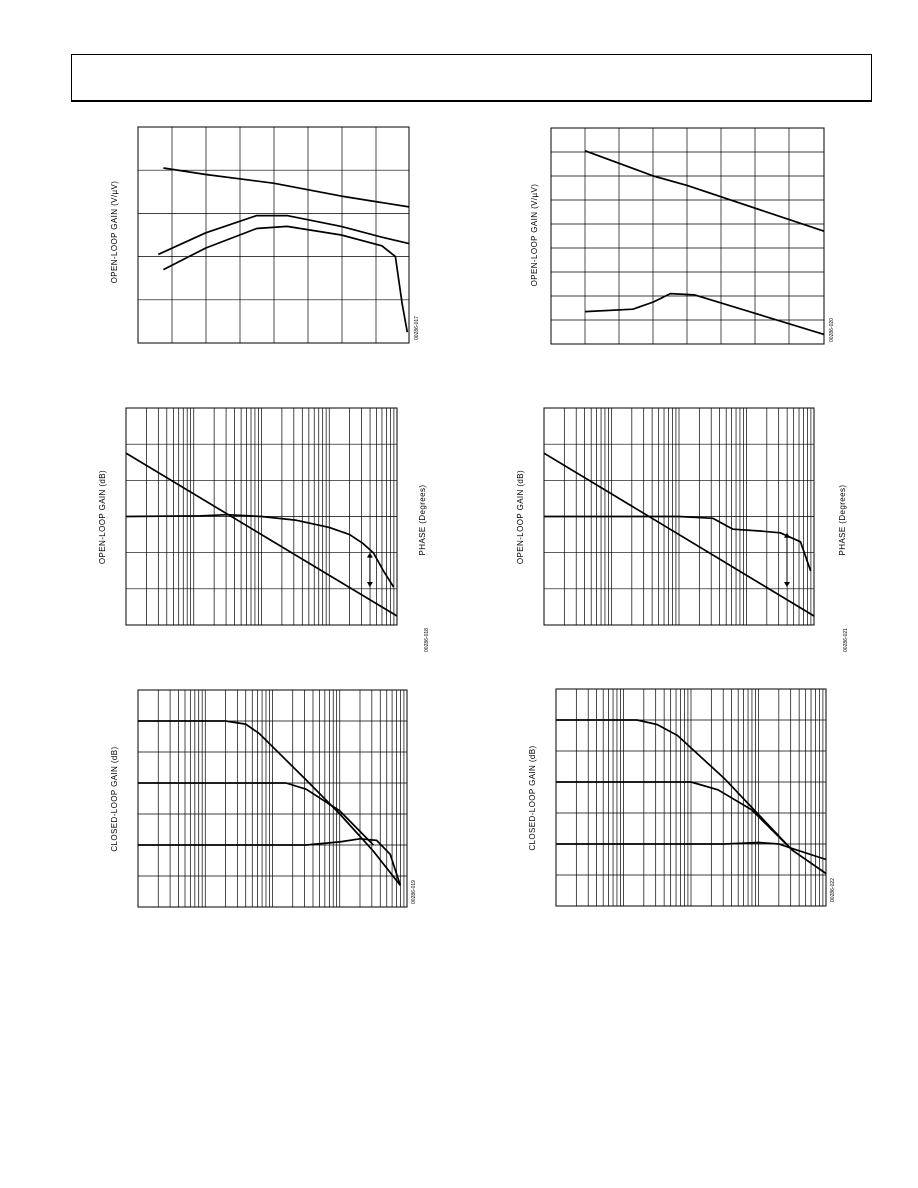 The width and height of the screenshot is (918, 1188). Describe the element at coordinates (417, 328) in the screenshot. I see `figure-code: 00286-017` at that location.